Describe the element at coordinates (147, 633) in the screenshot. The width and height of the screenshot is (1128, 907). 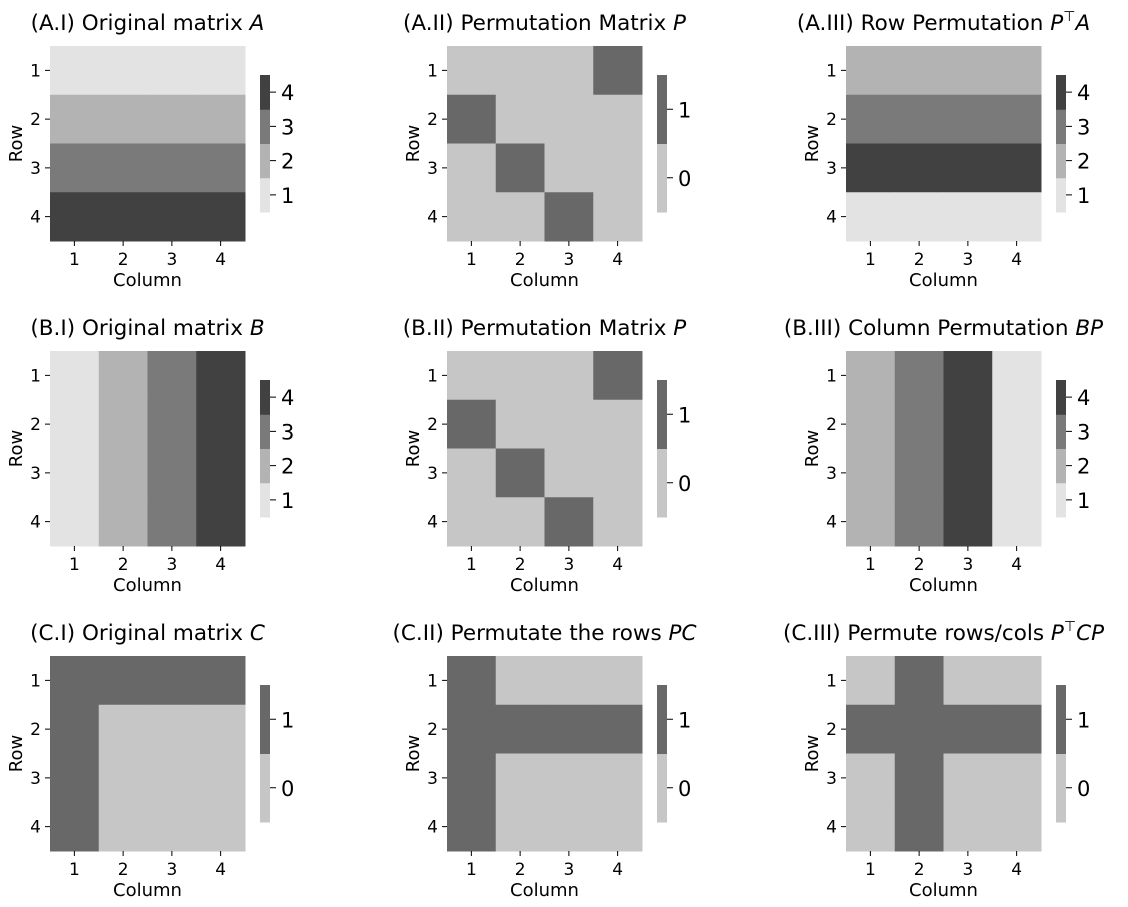
I see `panel-title: (C.I) Original matrix C` at that location.